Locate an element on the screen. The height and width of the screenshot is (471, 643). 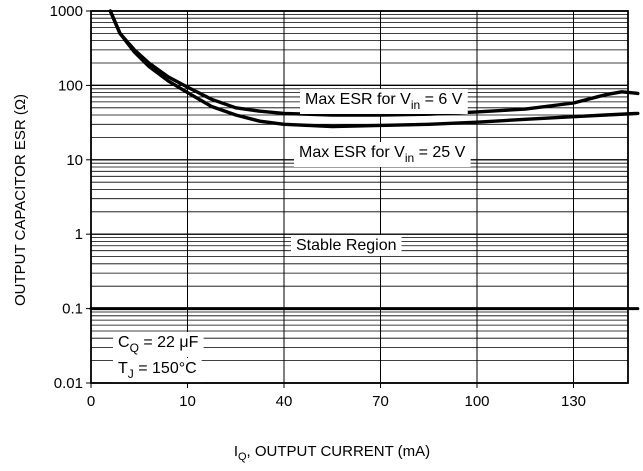
x-axis-label-rest: , OUTPUT CURRENT (mA) is located at coordinates (339, 451).